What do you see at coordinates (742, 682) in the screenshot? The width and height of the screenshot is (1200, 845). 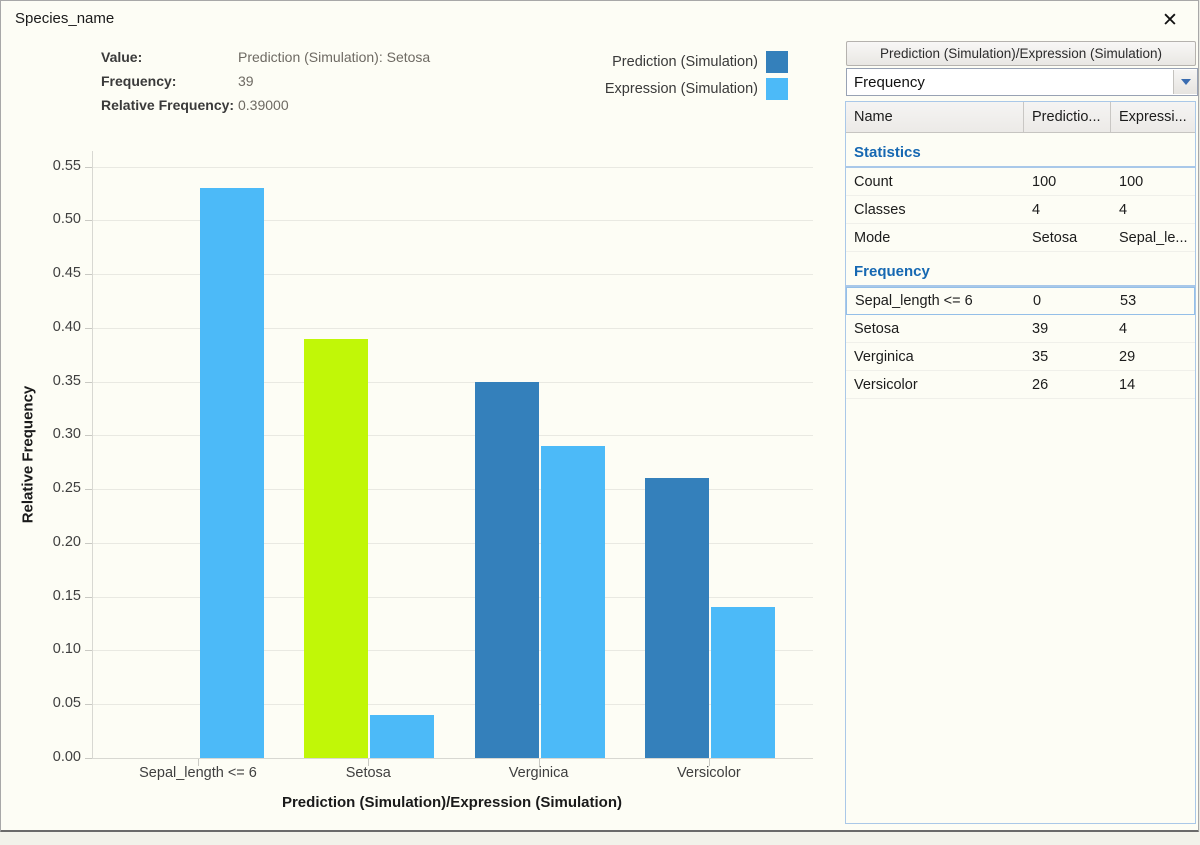 I see `bar-expression-simulation--versicolor` at bounding box center [742, 682].